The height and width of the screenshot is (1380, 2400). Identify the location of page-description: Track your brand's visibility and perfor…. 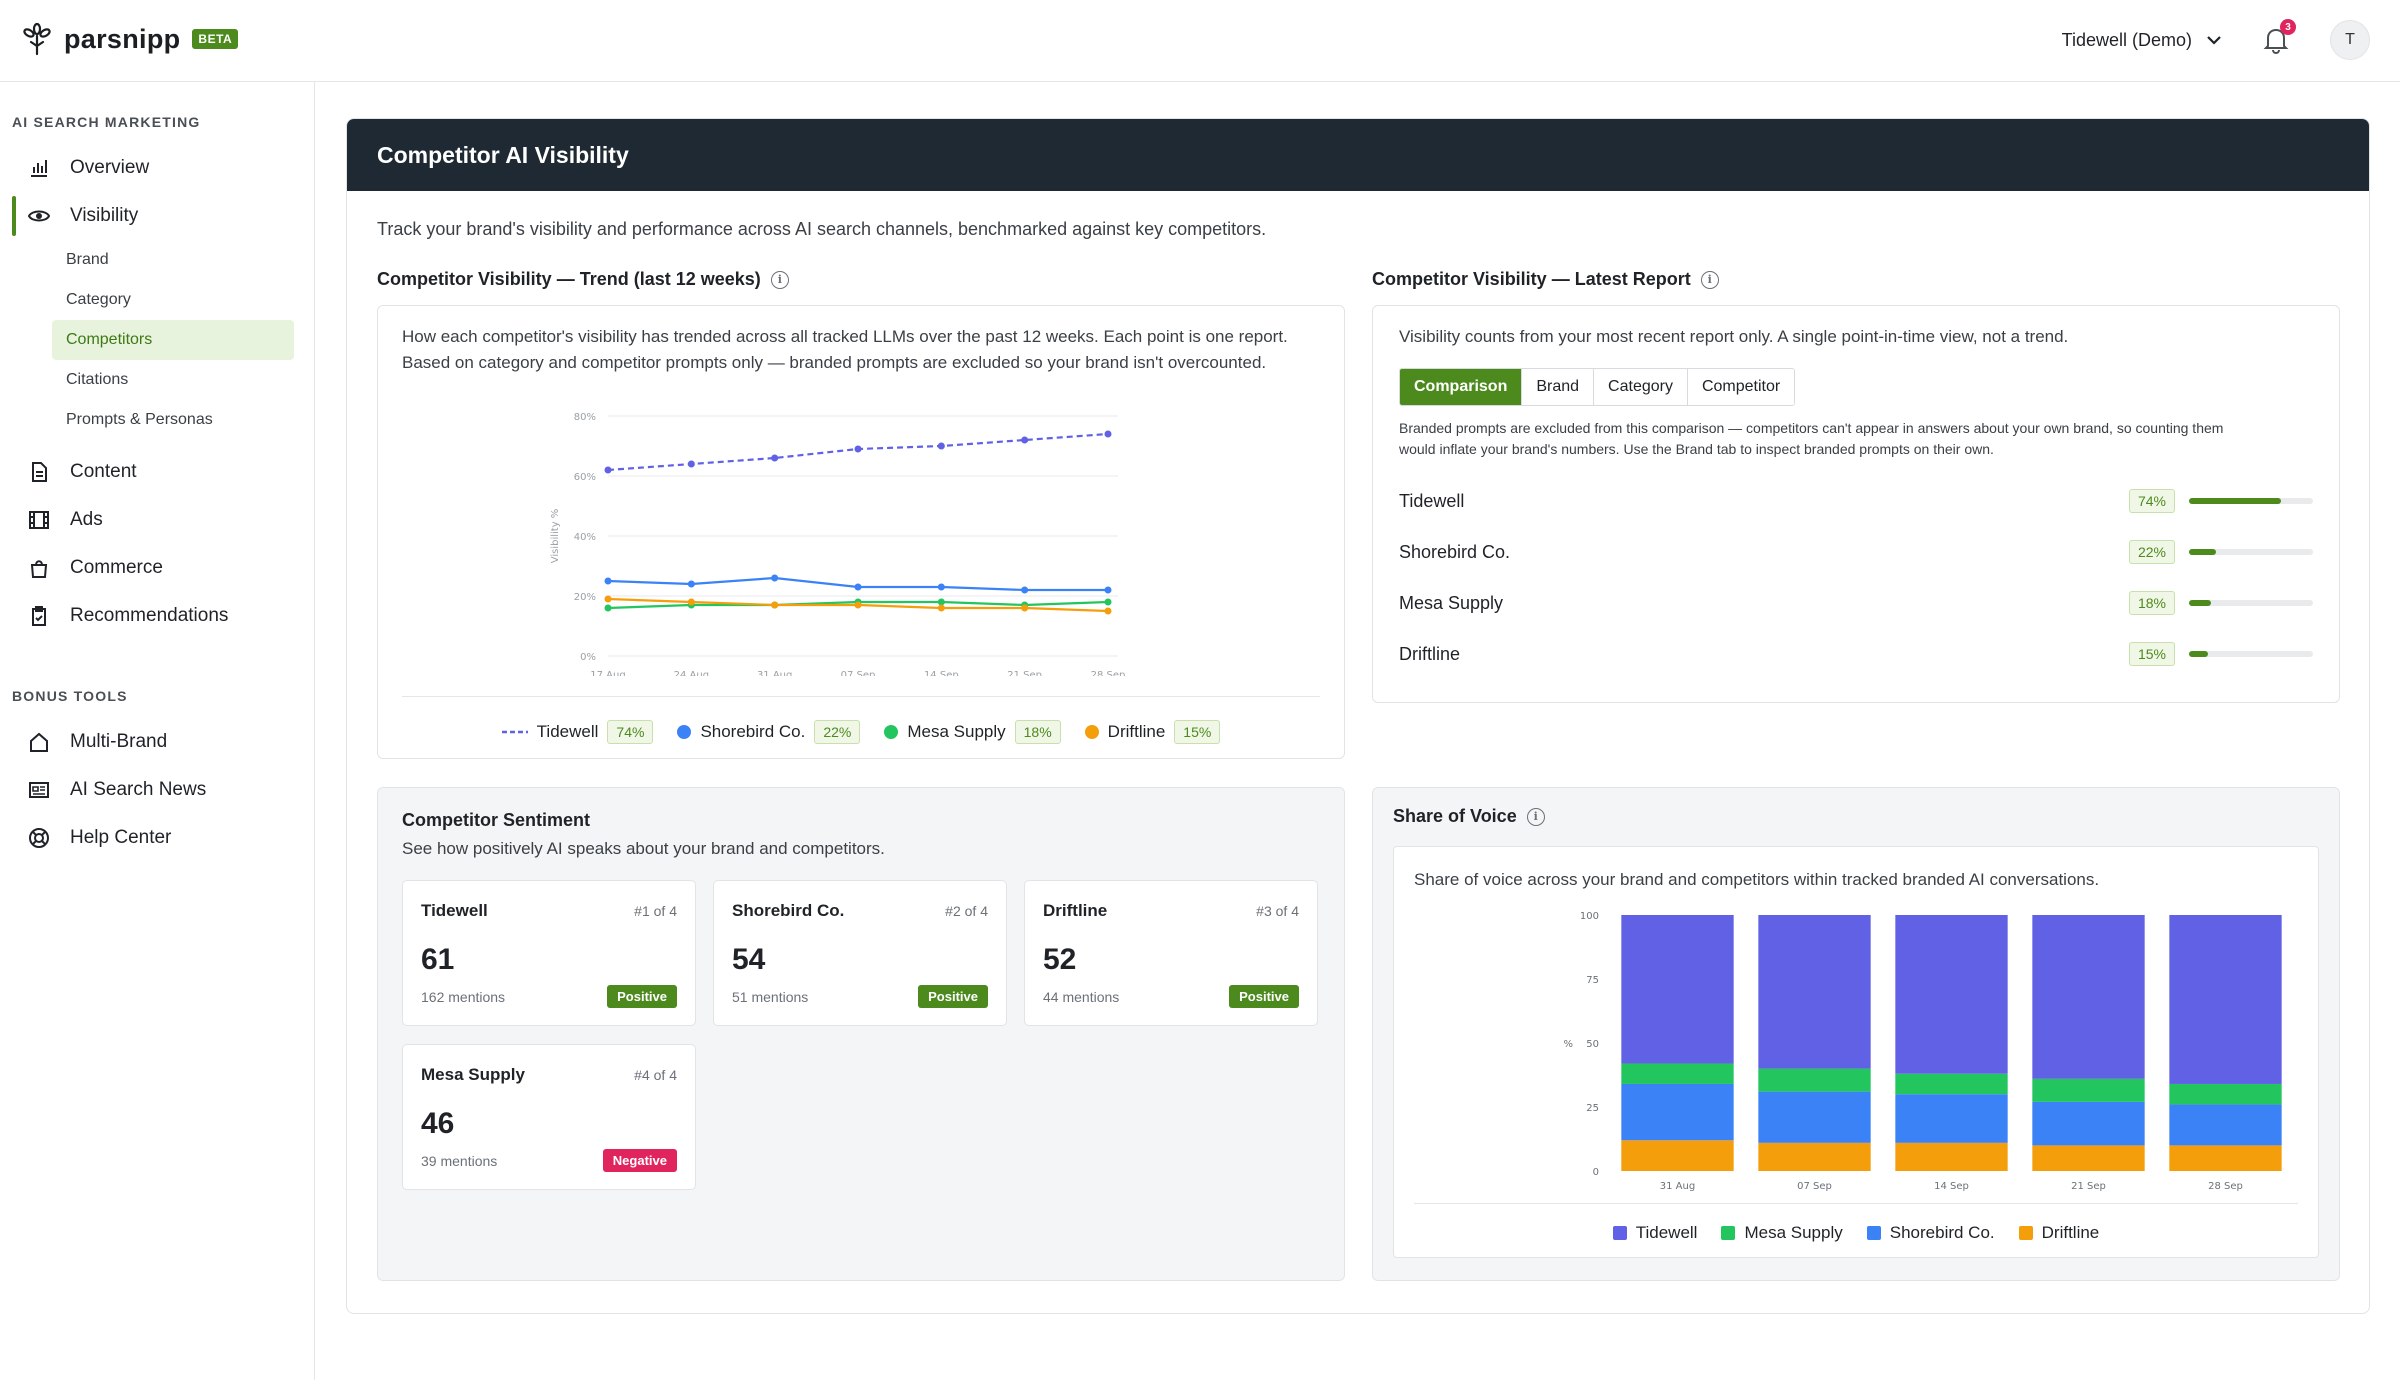
(822, 229).